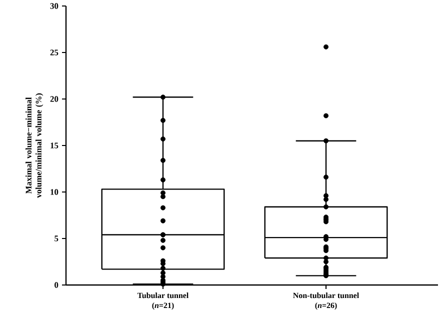 This screenshot has height=323, width=440. Describe the element at coordinates (56, 239) in the screenshot. I see `y-tick-label: 5` at that location.